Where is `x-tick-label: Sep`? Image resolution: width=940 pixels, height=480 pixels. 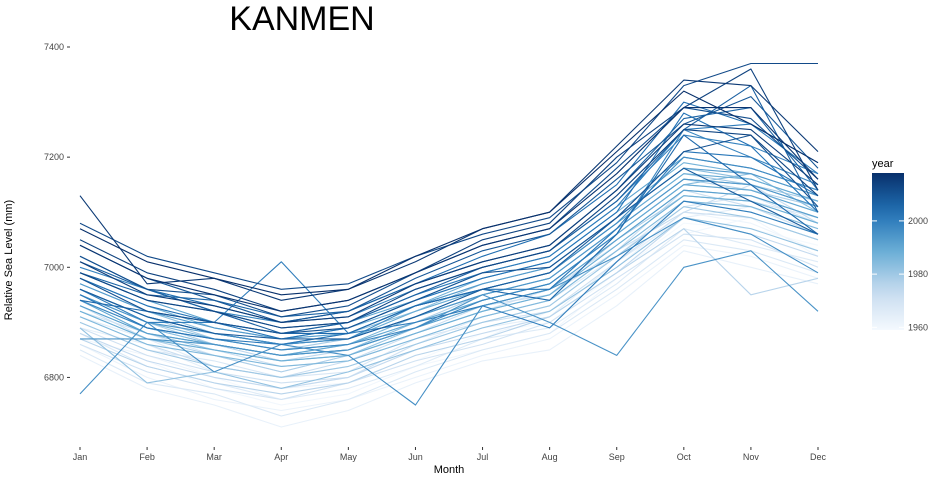 x-tick-label: Sep is located at coordinates (617, 457).